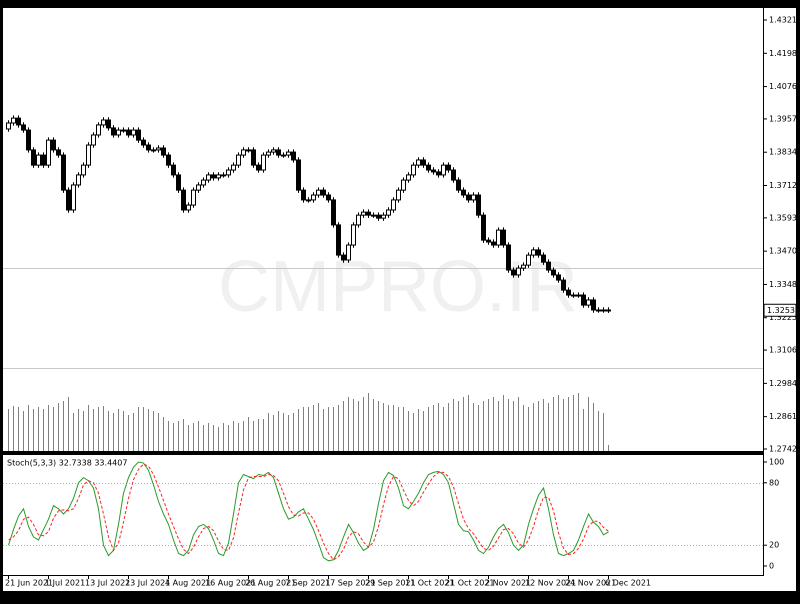  I want to click on x-tick-label: 21 Oct 2021, so click(469, 583).